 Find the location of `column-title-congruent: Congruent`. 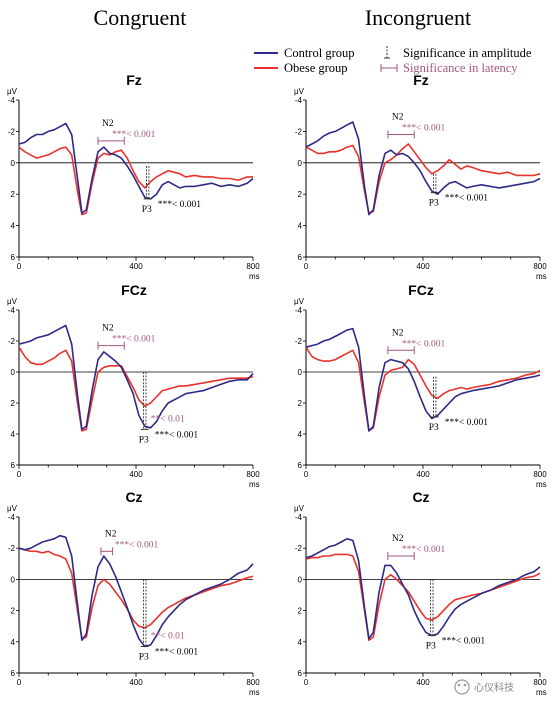

column-title-congruent: Congruent is located at coordinates (140, 17).